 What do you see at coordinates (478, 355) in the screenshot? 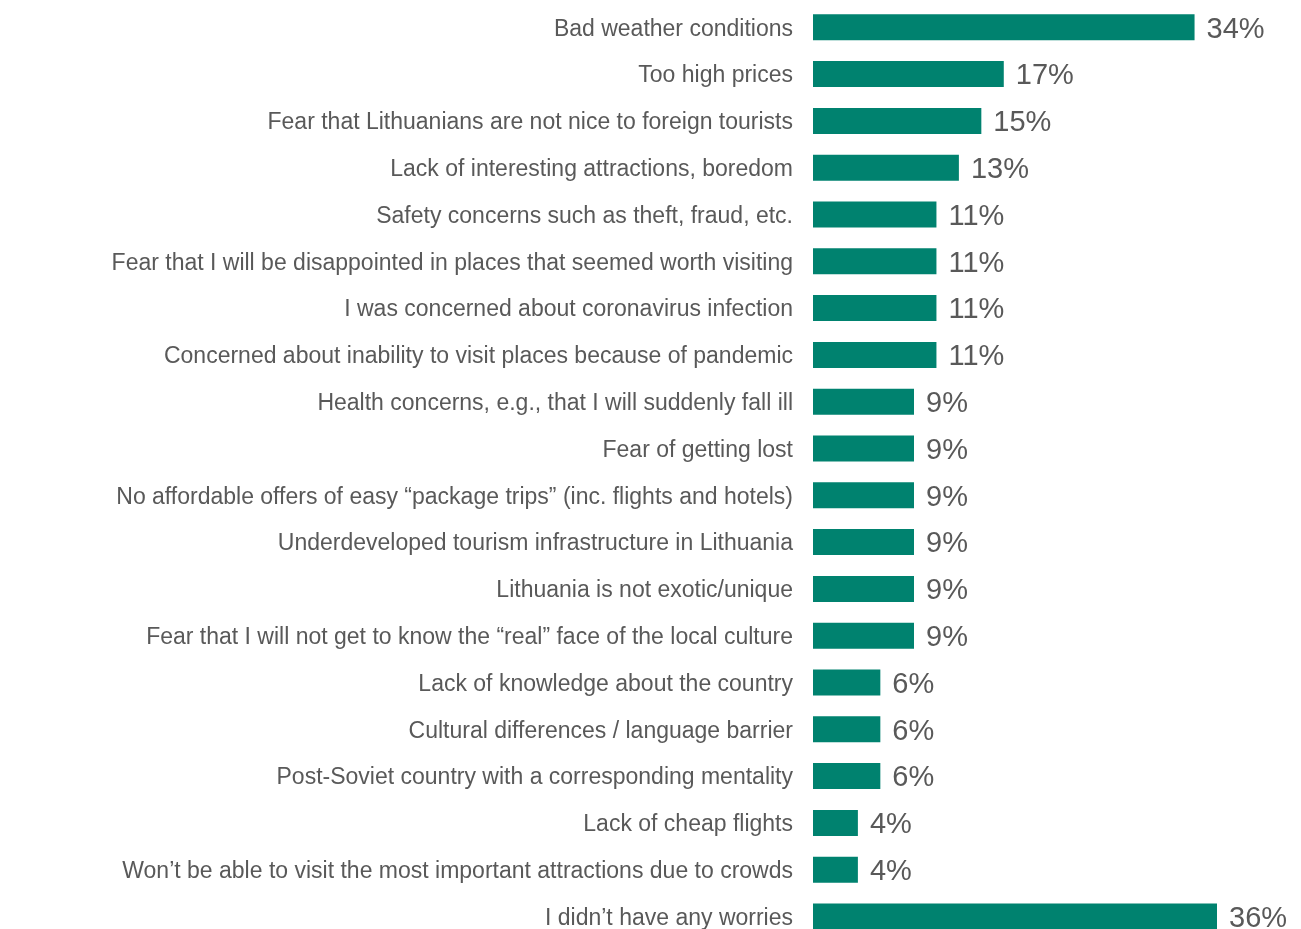
I see `y-tick-label: Concerned about inability to visit places because of pandemic` at bounding box center [478, 355].